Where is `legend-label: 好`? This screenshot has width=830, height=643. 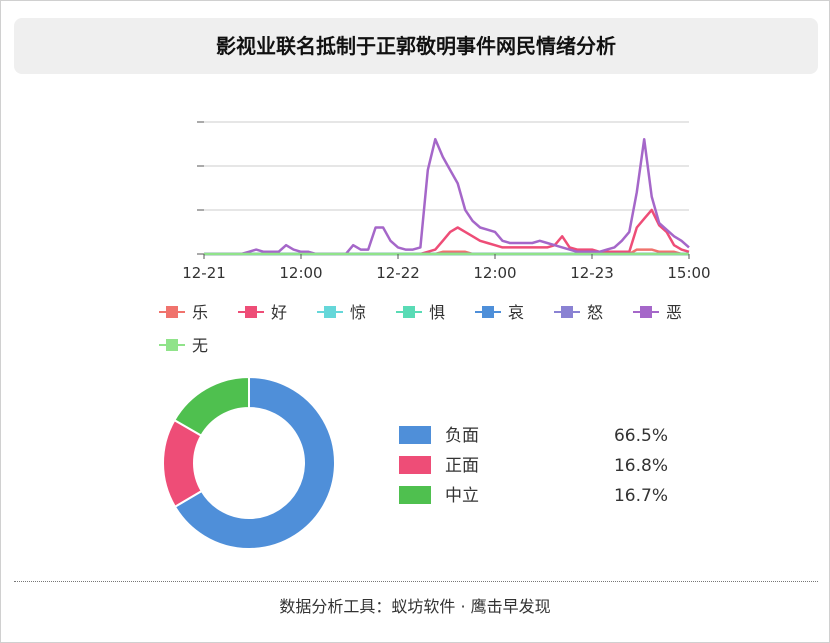 legend-label: 好 is located at coordinates (279, 312).